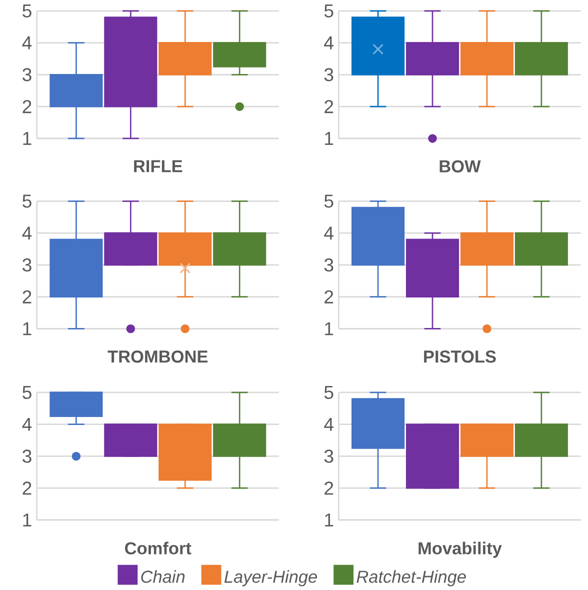  I want to click on x-axis-title: BOW, so click(460, 166).